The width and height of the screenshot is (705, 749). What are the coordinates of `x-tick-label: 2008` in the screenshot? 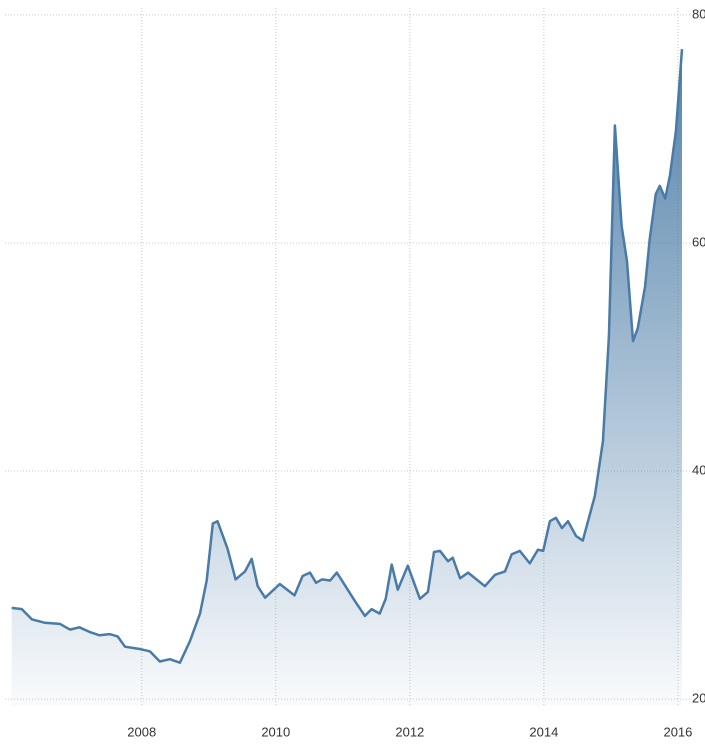 It's located at (141, 731).